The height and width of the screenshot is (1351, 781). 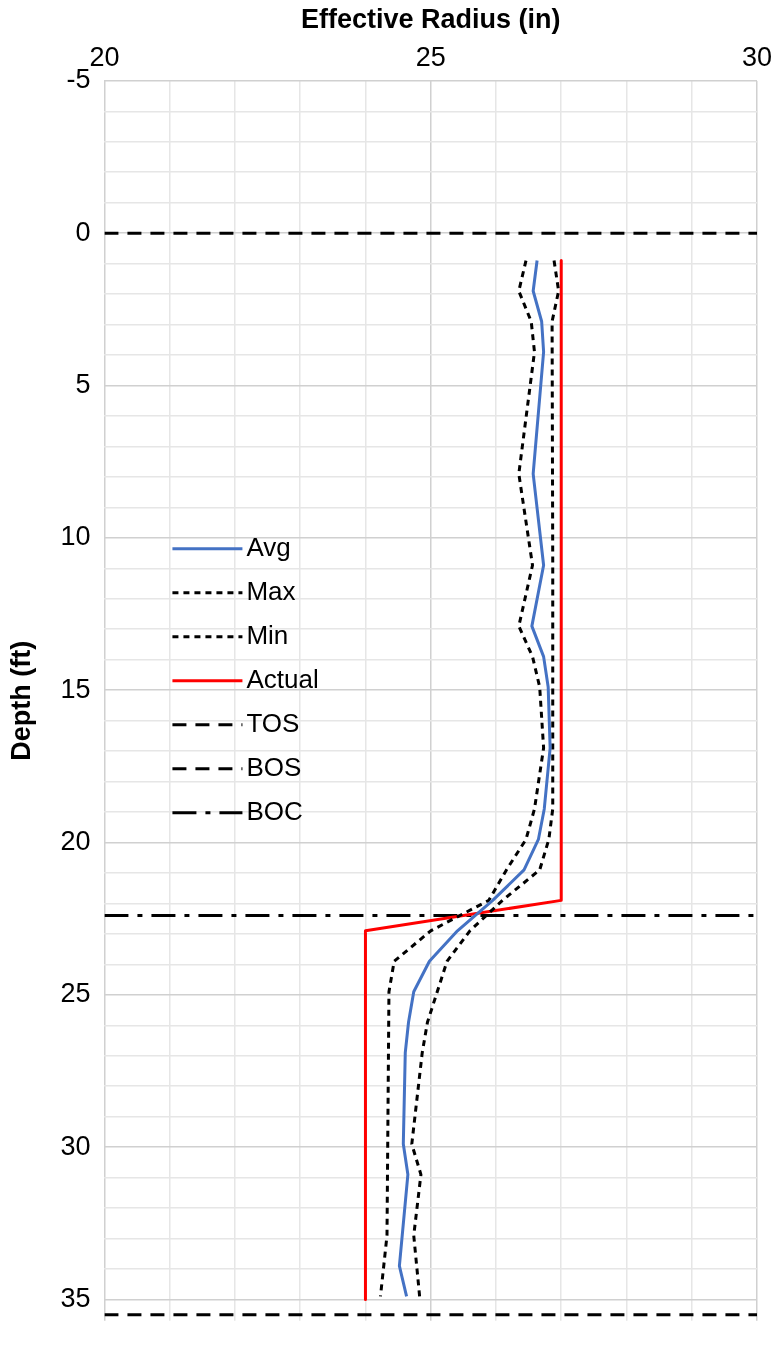 I want to click on legend-label: Actual, so click(x=282, y=678).